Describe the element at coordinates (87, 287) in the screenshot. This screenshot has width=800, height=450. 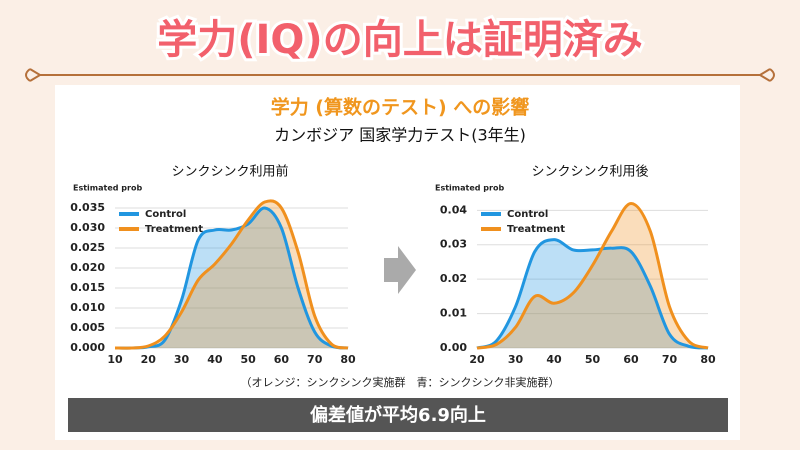
I see `y-tick-label: 0.015` at that location.